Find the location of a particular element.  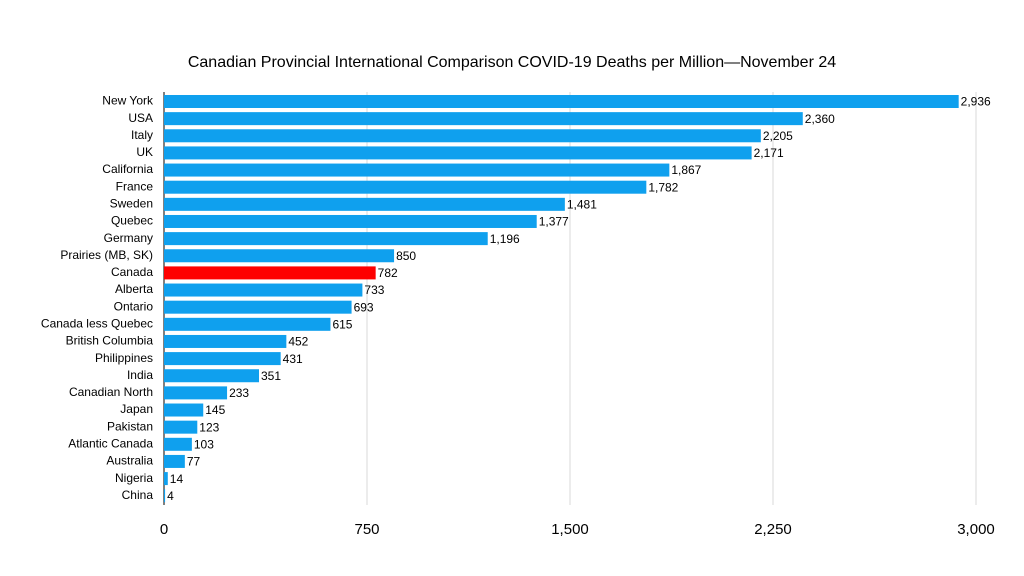

category-label: British Columbia is located at coordinates (110, 341).